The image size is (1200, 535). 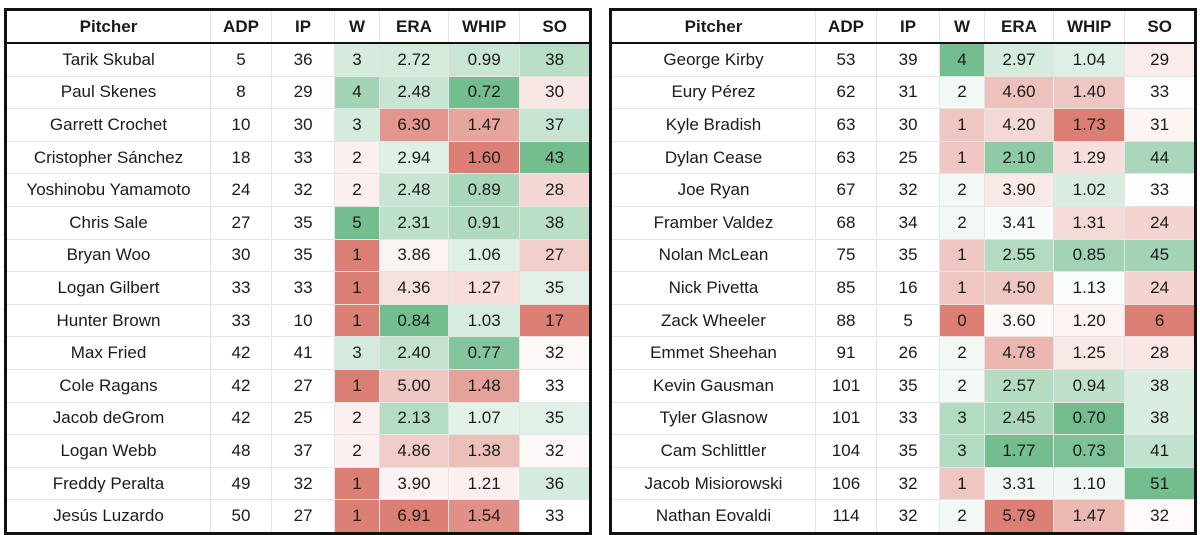 What do you see at coordinates (298, 27) in the screenshot?
I see `header-row: Pitcher ADP IP W ERA WHIP SO` at bounding box center [298, 27].